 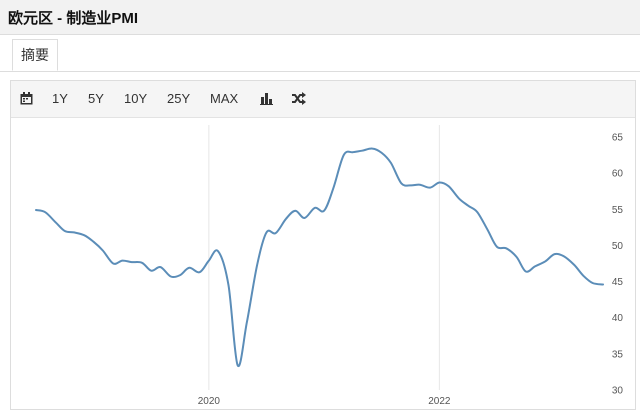 I want to click on x-tick-label: 2020, so click(x=209, y=401).